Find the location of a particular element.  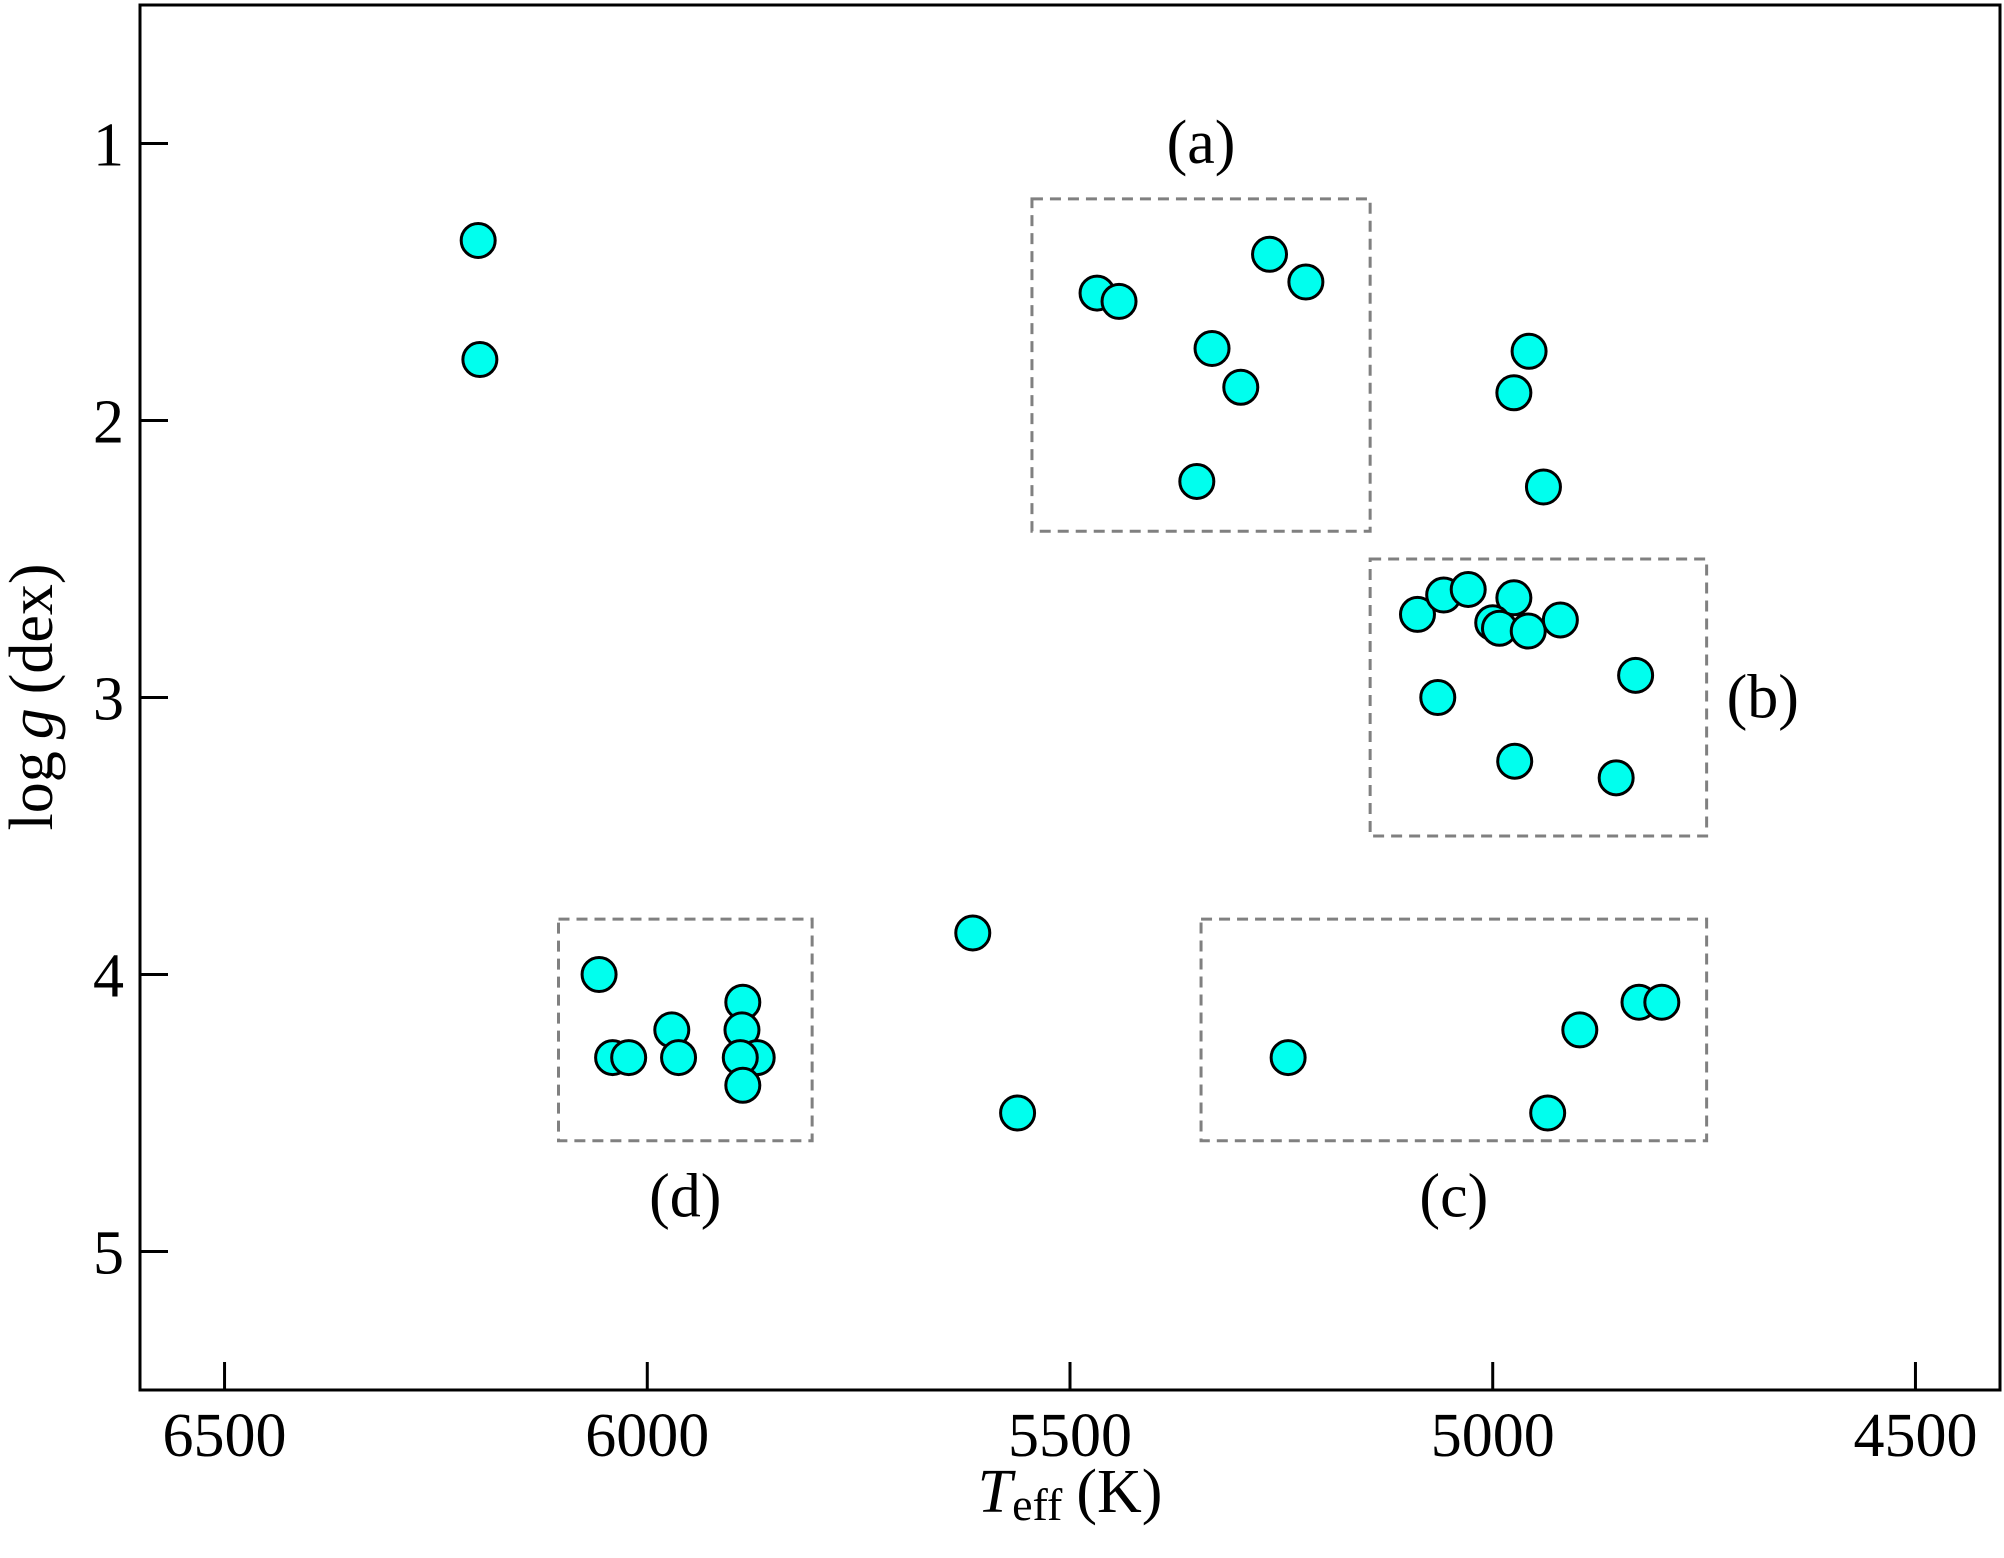

y-tick-label: 4 is located at coordinates (108, 977).